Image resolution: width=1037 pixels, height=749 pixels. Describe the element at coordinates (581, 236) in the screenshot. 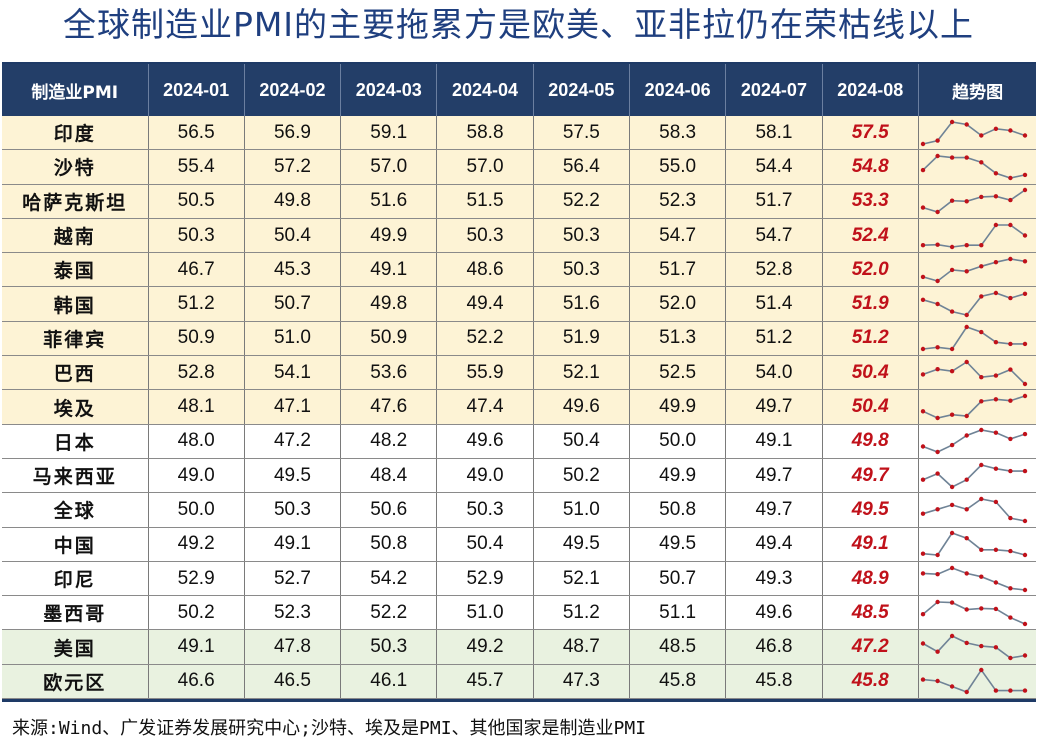

I see `pmi-value: 50.3` at that location.